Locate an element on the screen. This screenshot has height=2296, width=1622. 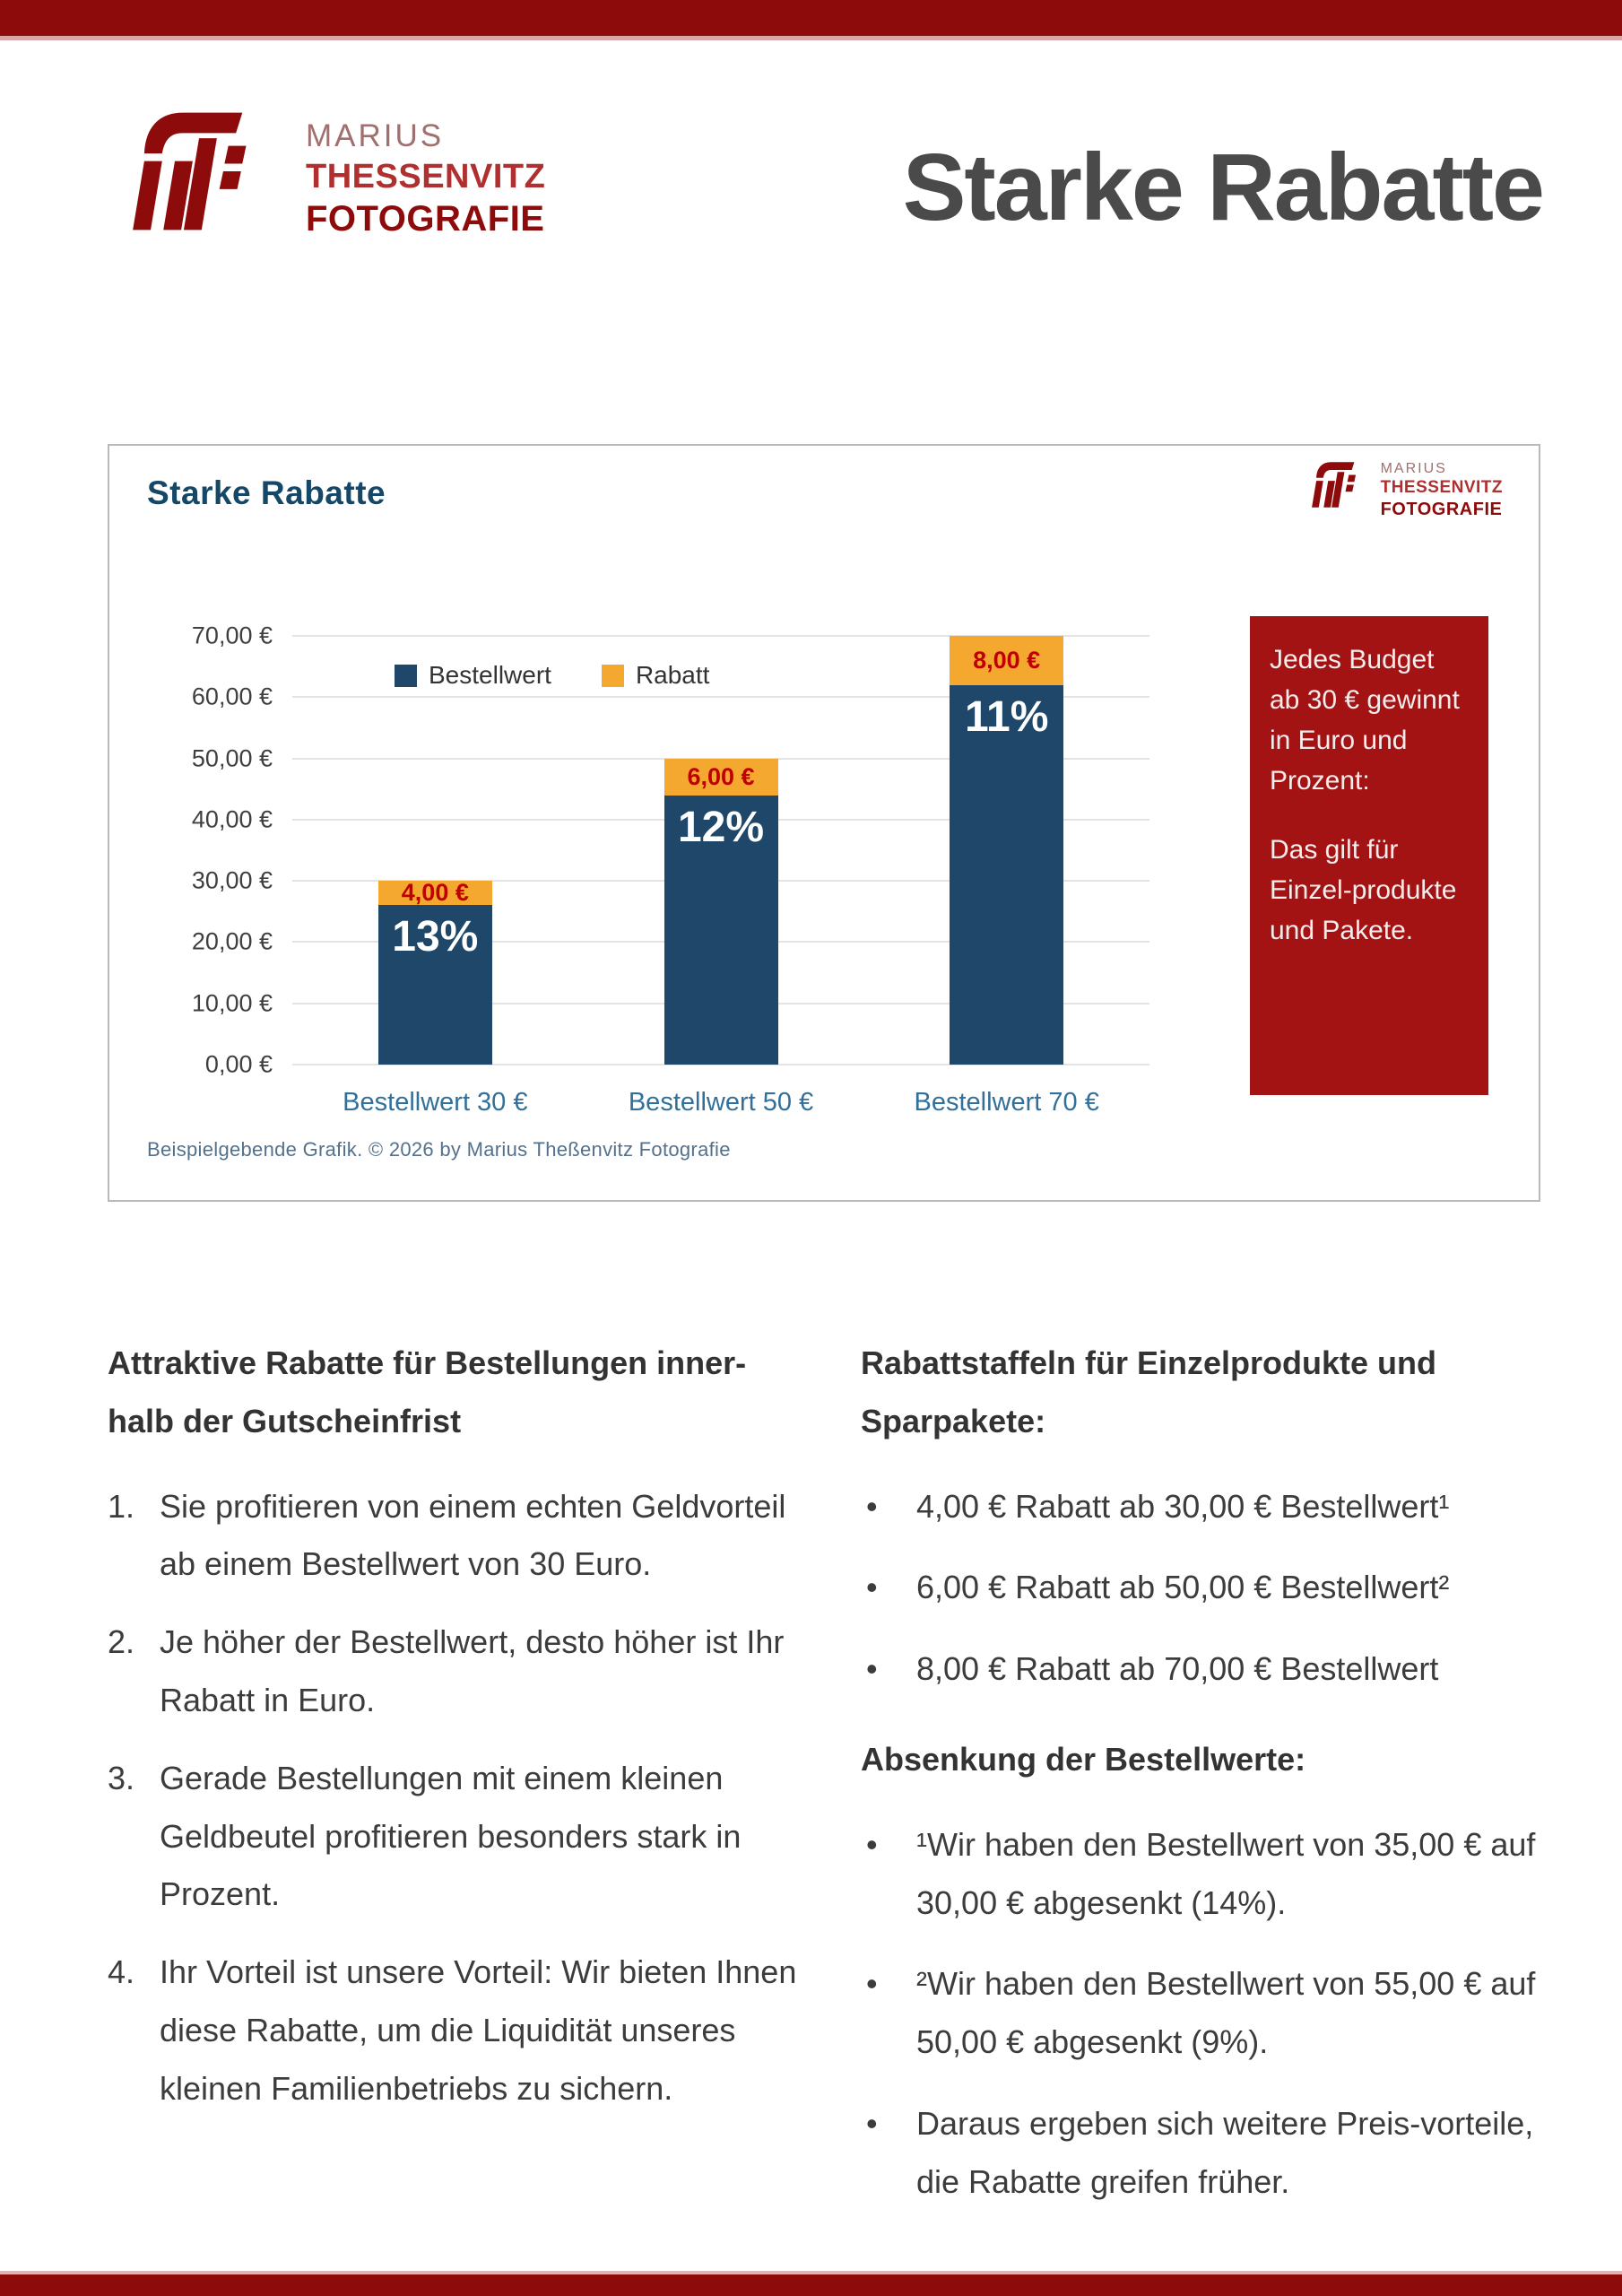
y-axis-tick-label: 70,00 € is located at coordinates (232, 635).